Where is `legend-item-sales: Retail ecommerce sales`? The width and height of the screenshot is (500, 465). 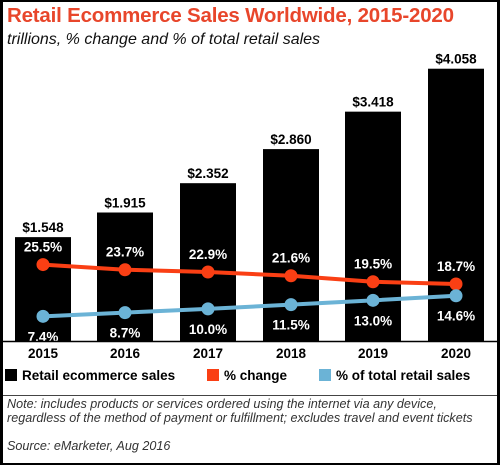 legend-item-sales: Retail ecommerce sales is located at coordinates (90, 375).